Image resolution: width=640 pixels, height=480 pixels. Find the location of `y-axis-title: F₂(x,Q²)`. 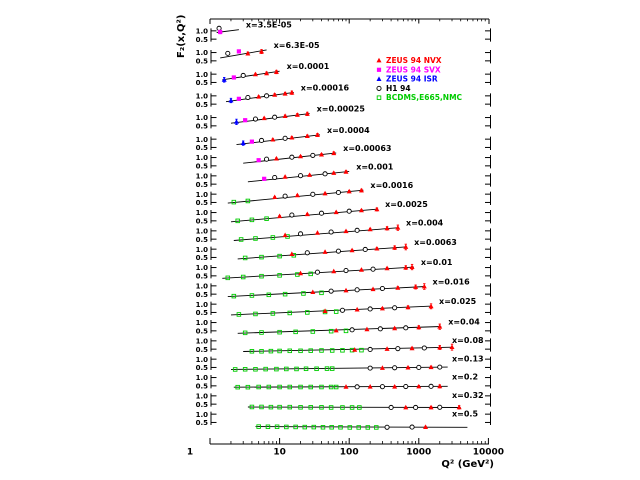

y-axis-title: F₂(x,Q²) is located at coordinates (181, 36).